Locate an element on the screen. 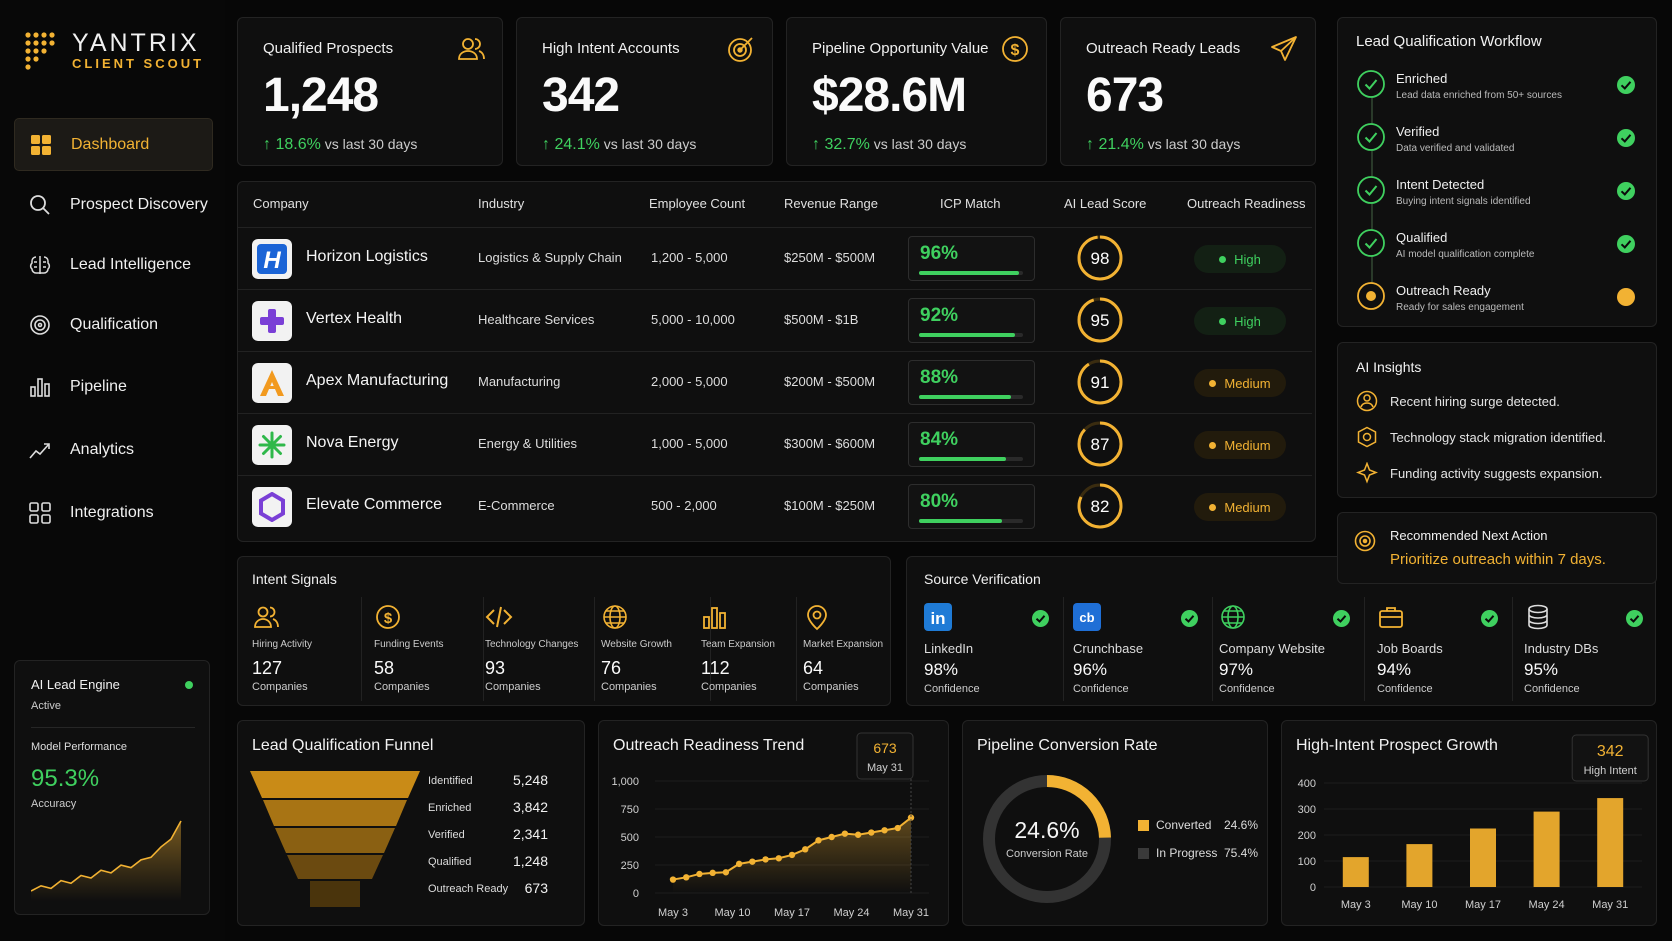 The width and height of the screenshot is (1672, 941). insight-text: Recent hiring surge detected. is located at coordinates (1475, 401).